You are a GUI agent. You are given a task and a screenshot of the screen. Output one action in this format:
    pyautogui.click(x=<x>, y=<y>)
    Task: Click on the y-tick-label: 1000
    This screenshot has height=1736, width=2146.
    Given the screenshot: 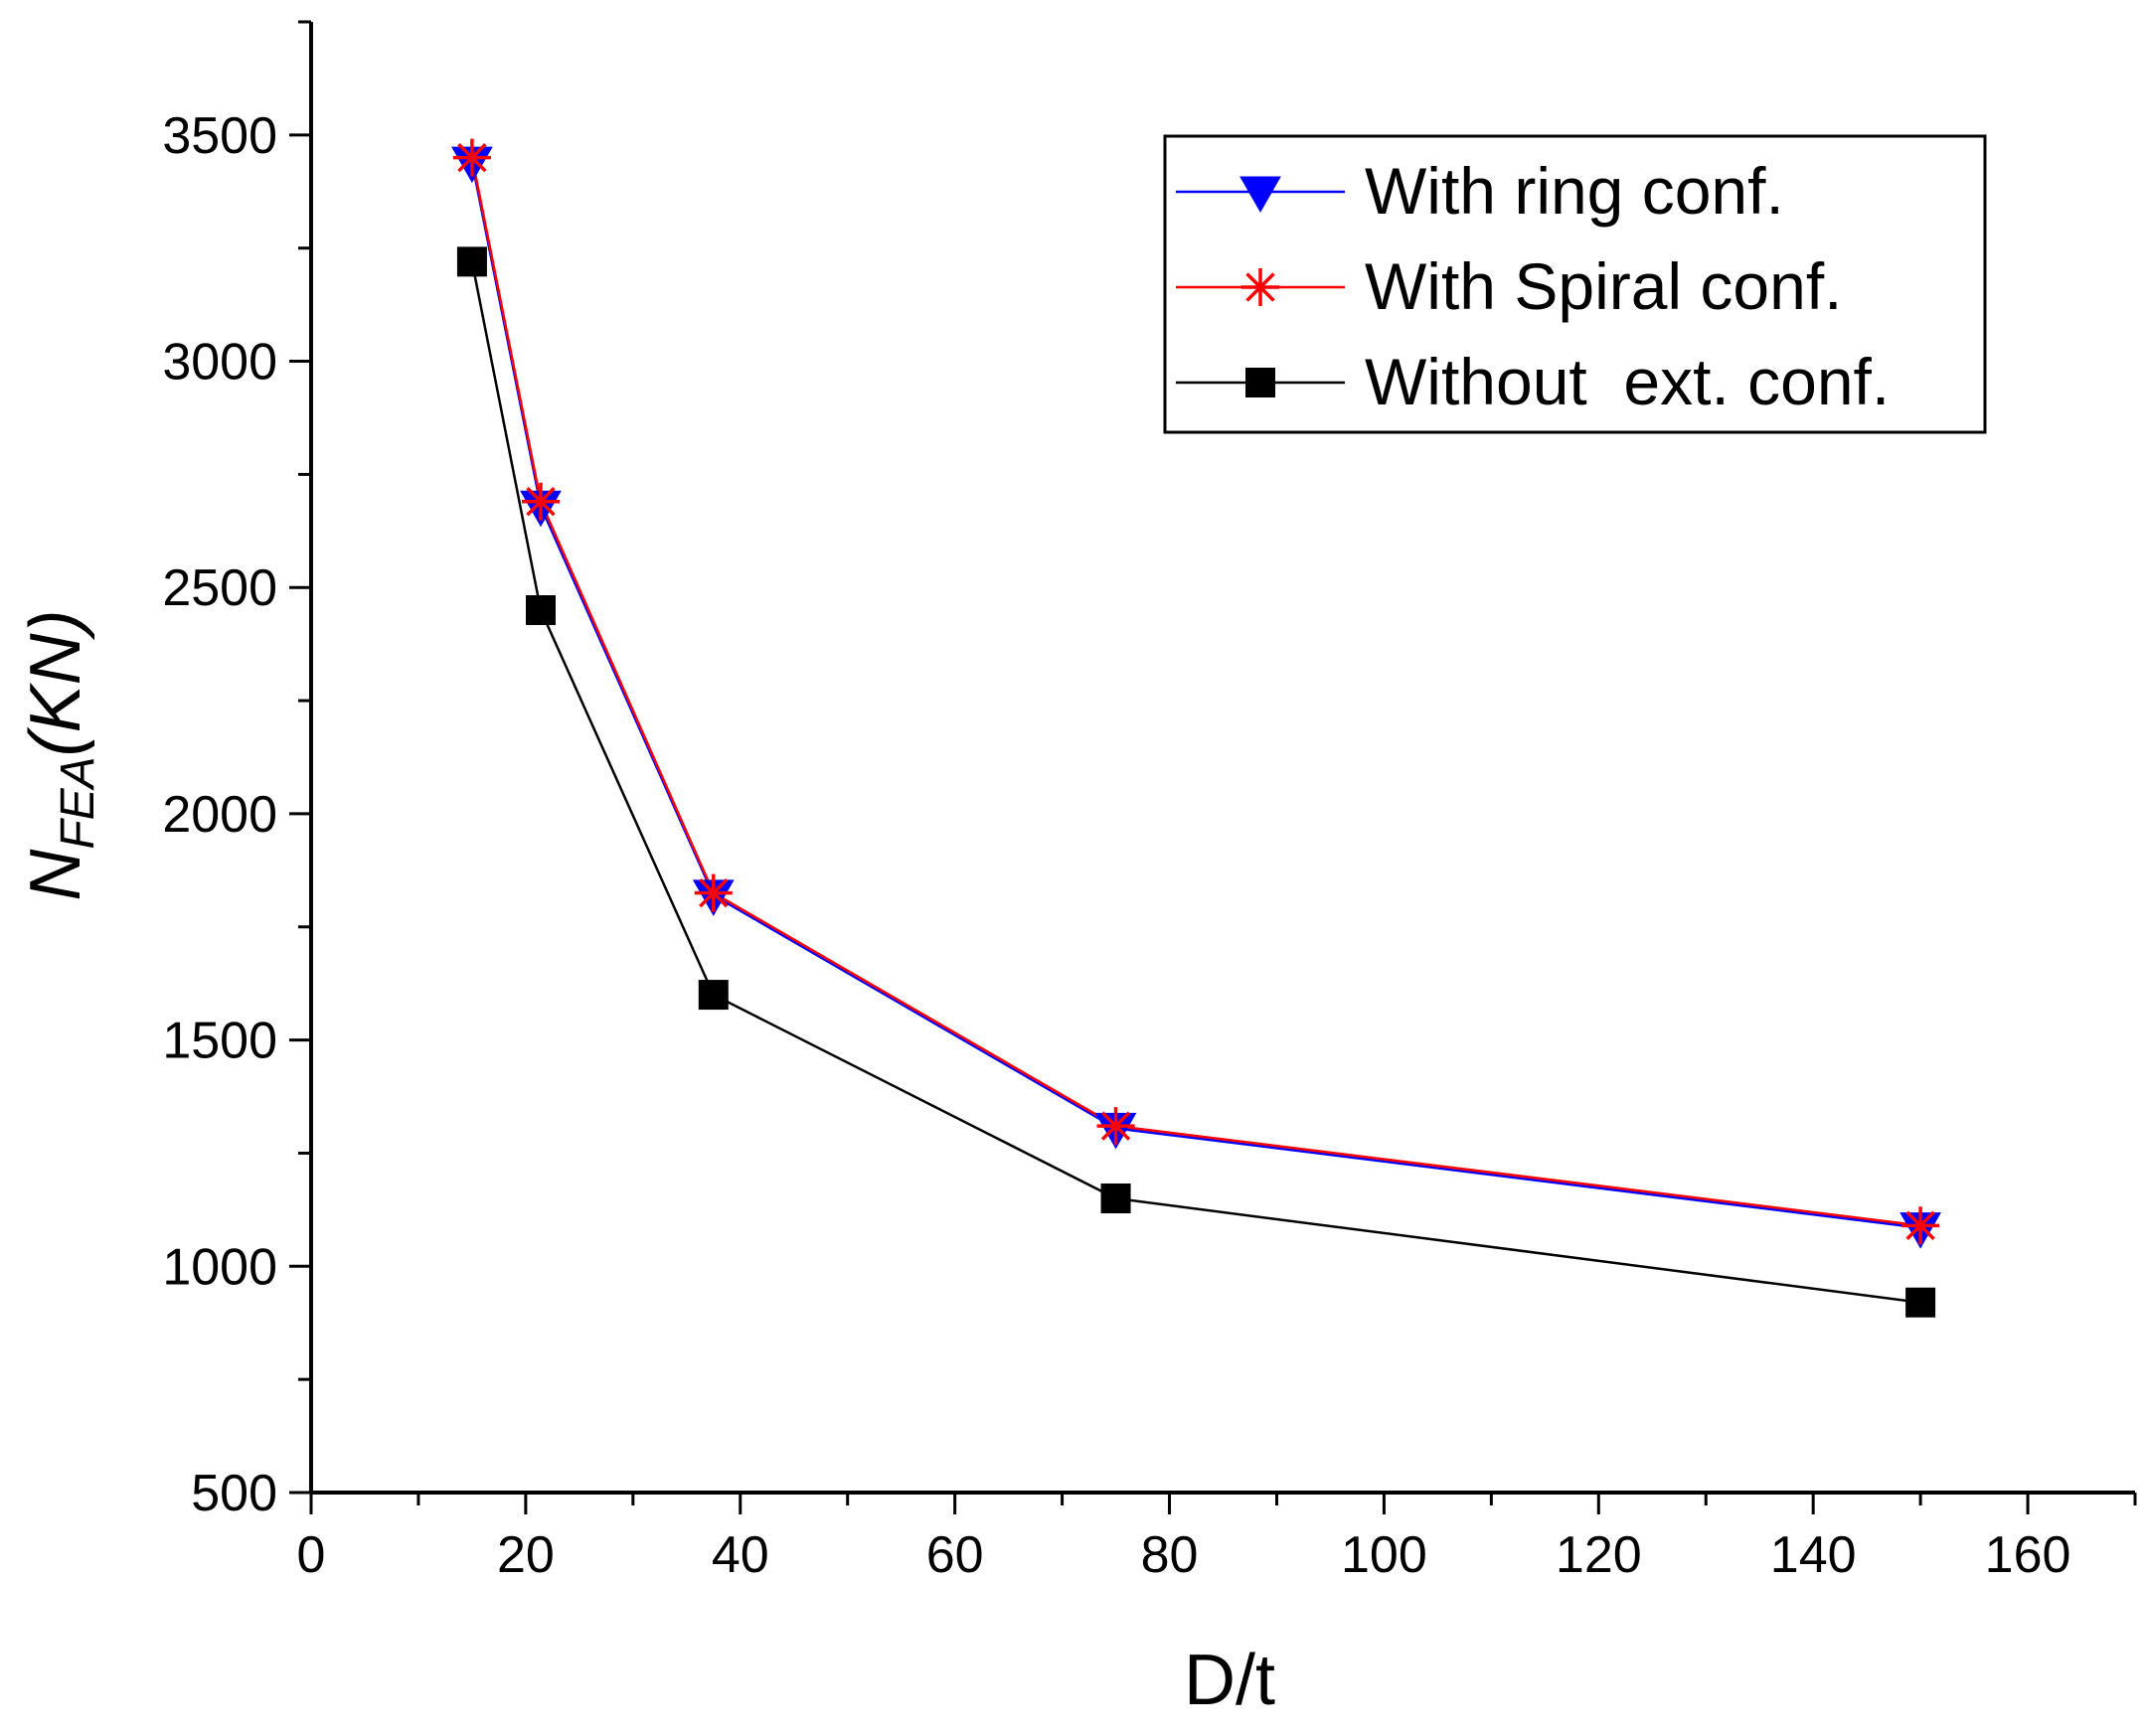 What is the action you would take?
    pyautogui.click(x=219, y=1267)
    